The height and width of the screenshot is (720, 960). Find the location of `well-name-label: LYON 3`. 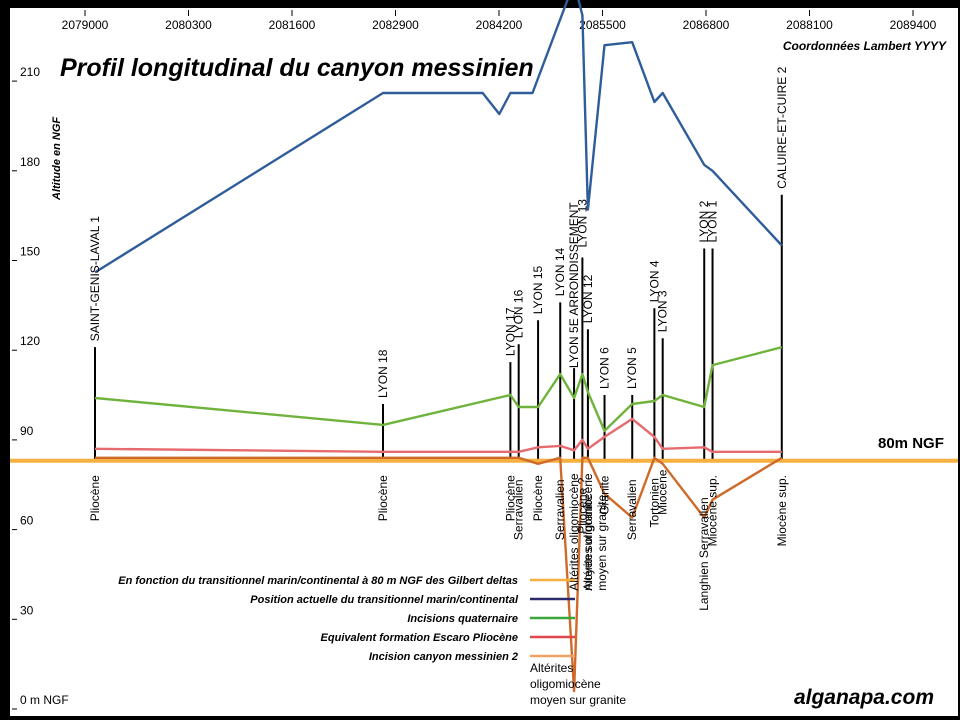

well-name-label: LYON 3 is located at coordinates (663, 311).